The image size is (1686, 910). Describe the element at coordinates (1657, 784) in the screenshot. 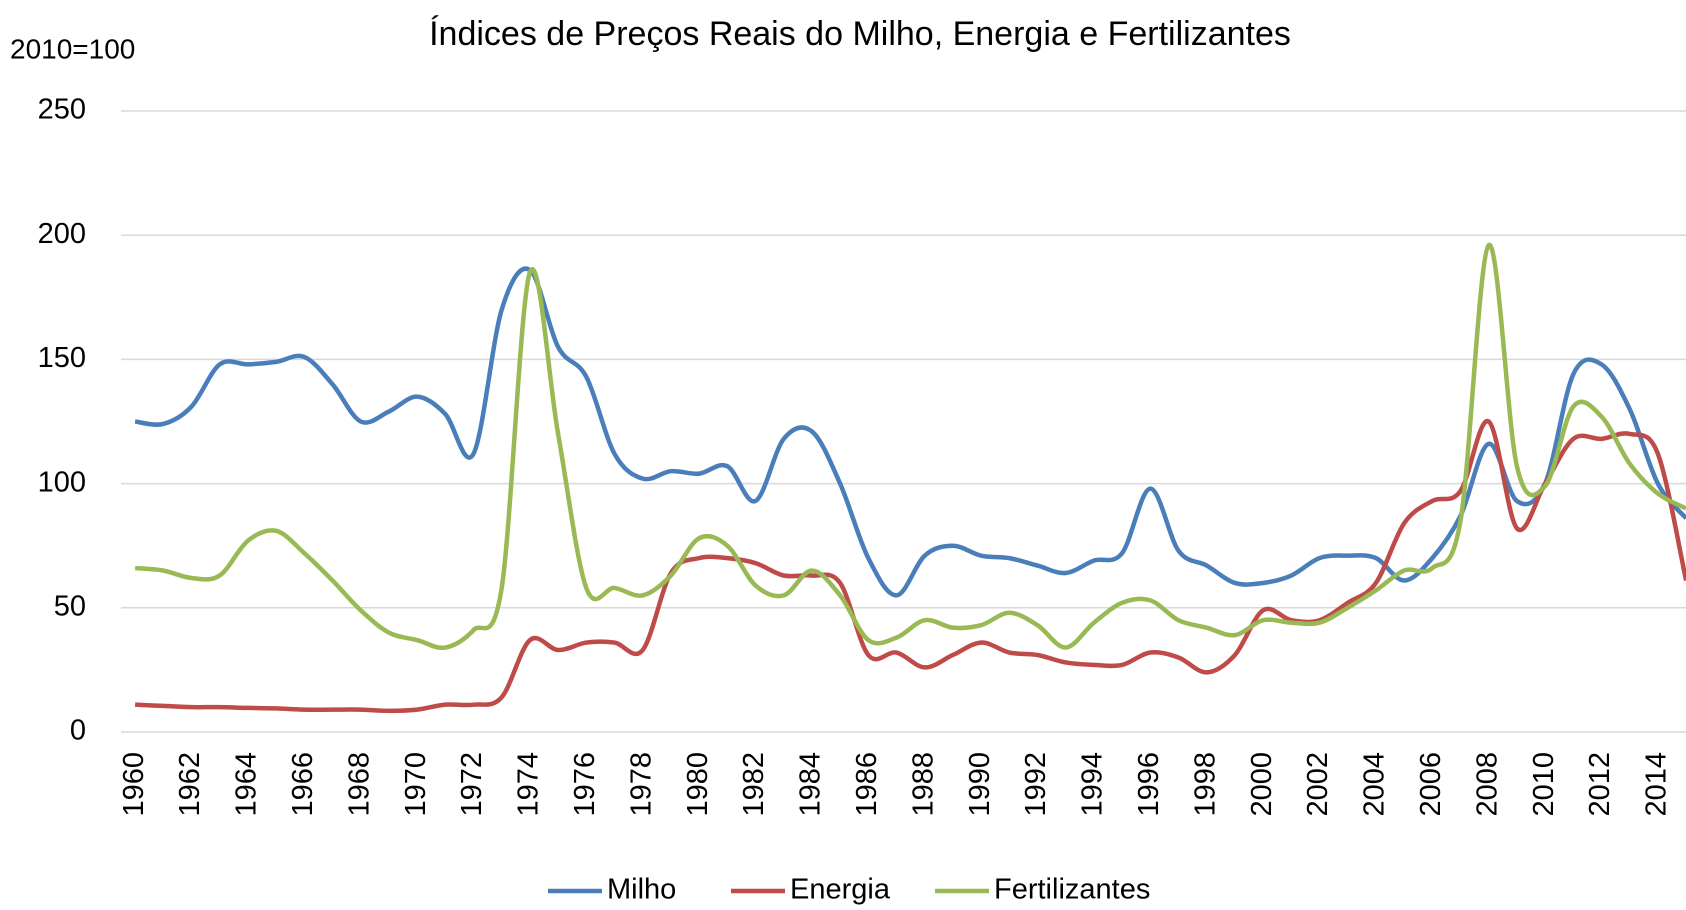

I see `x-tick-label: 2014` at that location.